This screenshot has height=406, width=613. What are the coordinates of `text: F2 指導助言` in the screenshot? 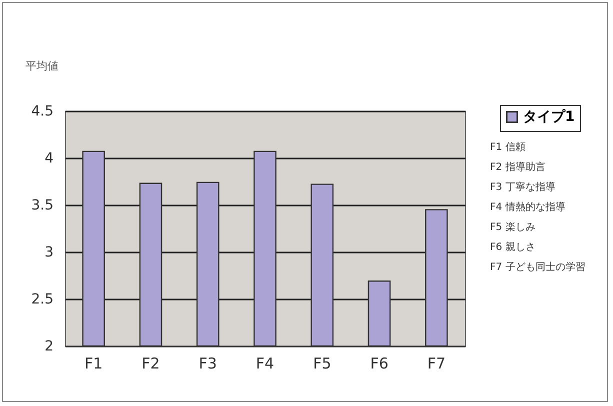 It's located at (518, 168).